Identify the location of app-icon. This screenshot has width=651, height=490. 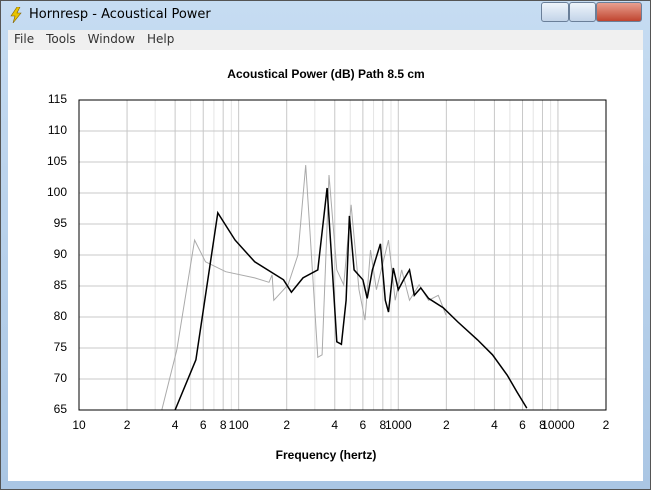
(16, 15).